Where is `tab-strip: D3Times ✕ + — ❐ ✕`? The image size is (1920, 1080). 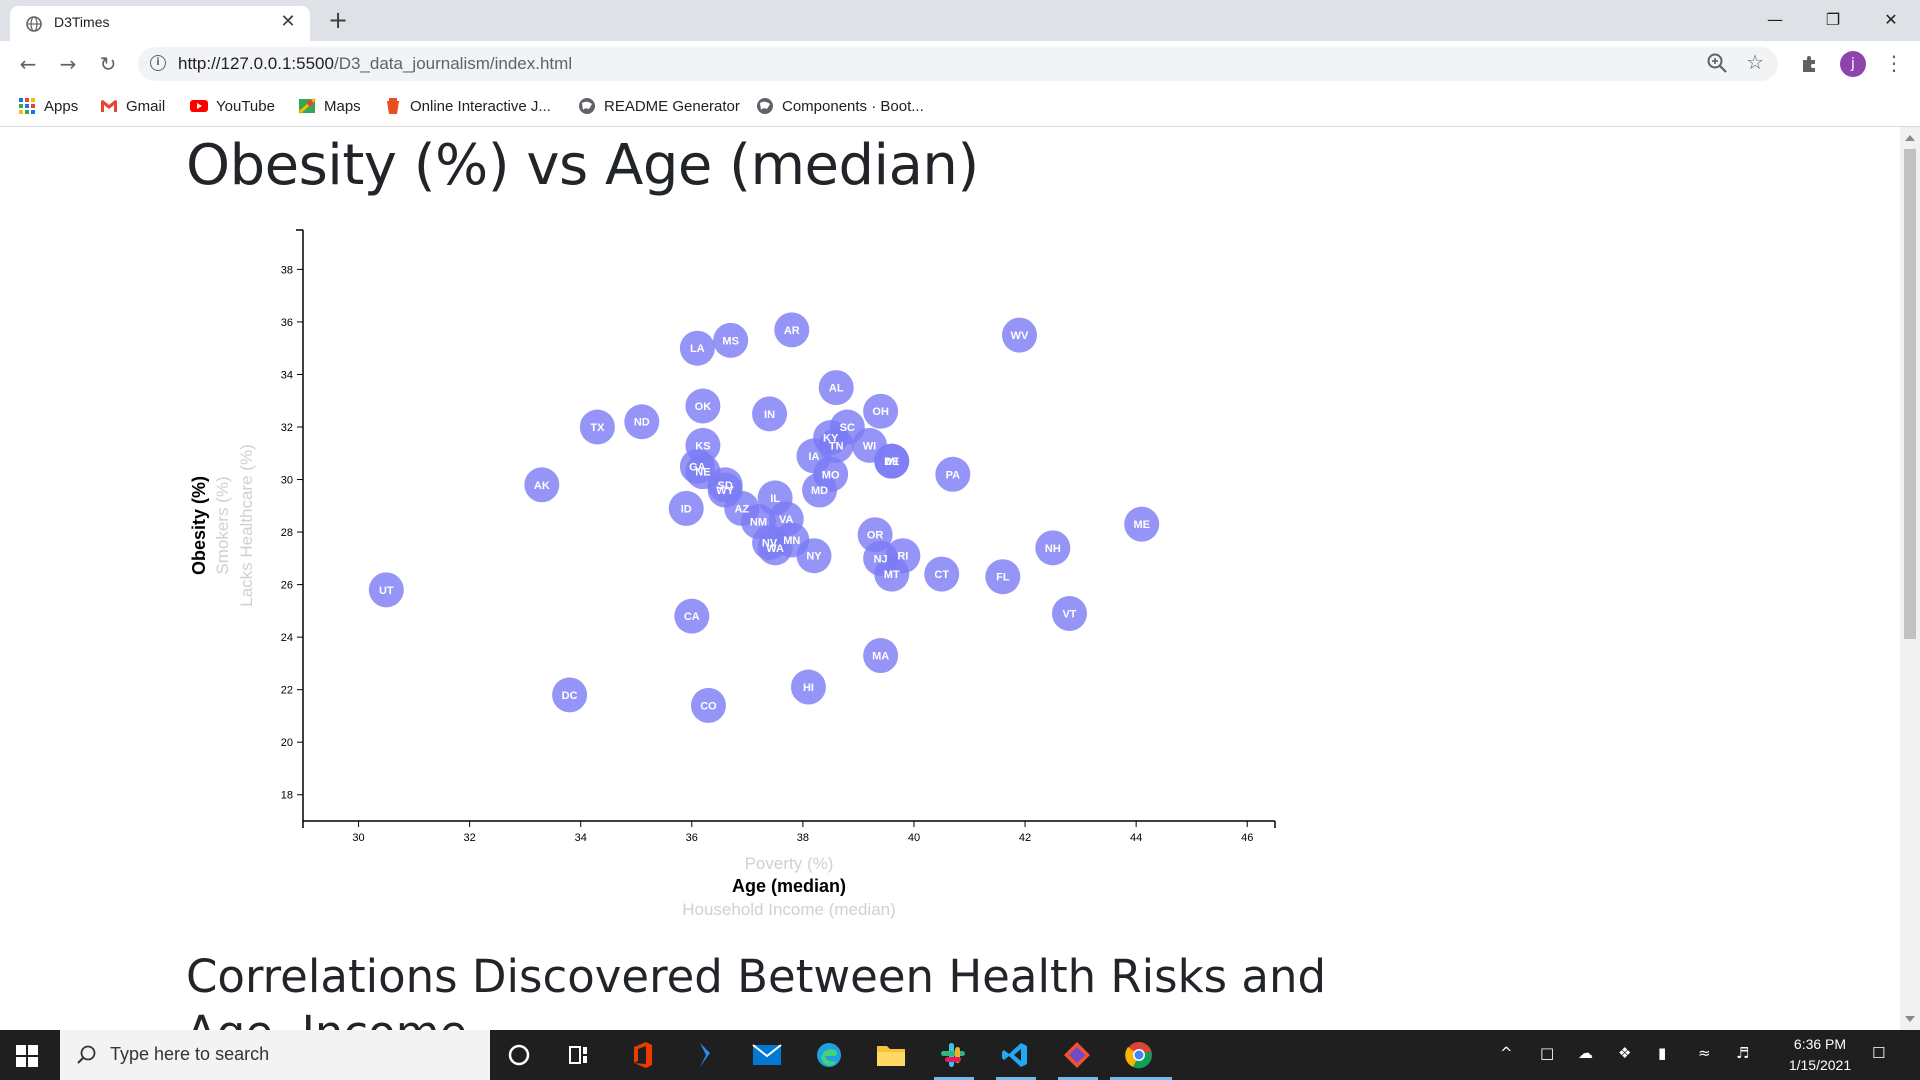
tab-strip: D3Times ✕ + — ❐ ✕ is located at coordinates (960, 20).